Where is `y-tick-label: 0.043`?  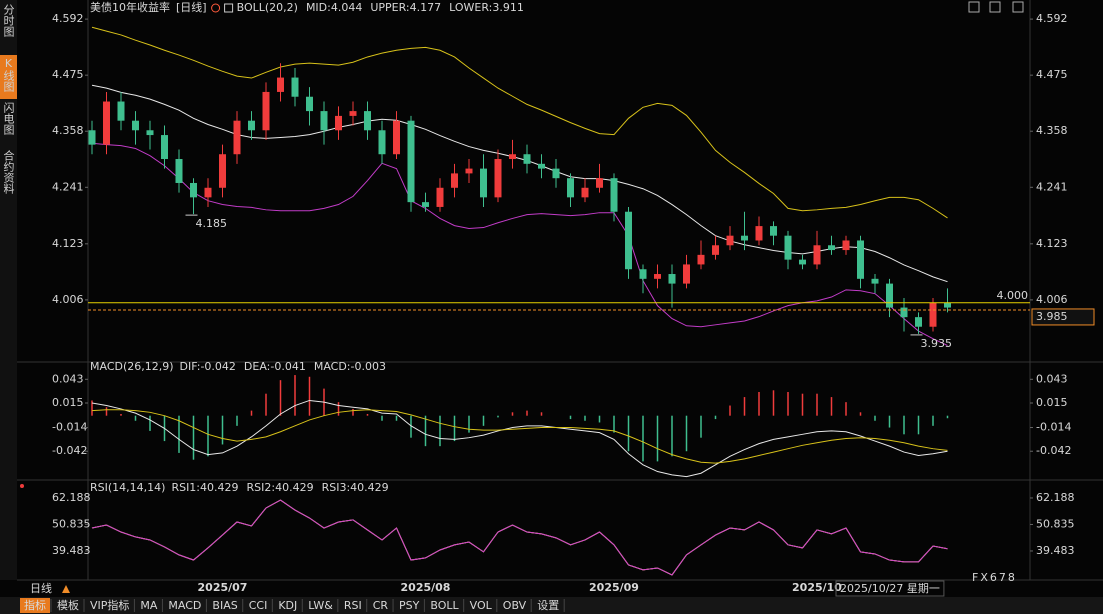
y-tick-label: 0.043 is located at coordinates (68, 378).